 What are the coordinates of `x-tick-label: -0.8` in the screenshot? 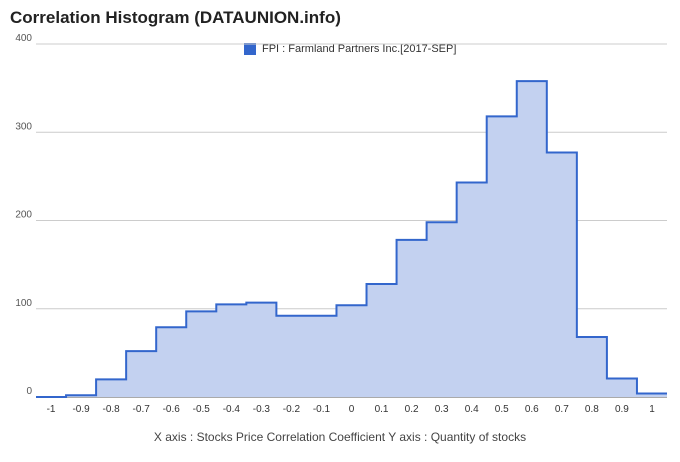 It's located at (112, 409).